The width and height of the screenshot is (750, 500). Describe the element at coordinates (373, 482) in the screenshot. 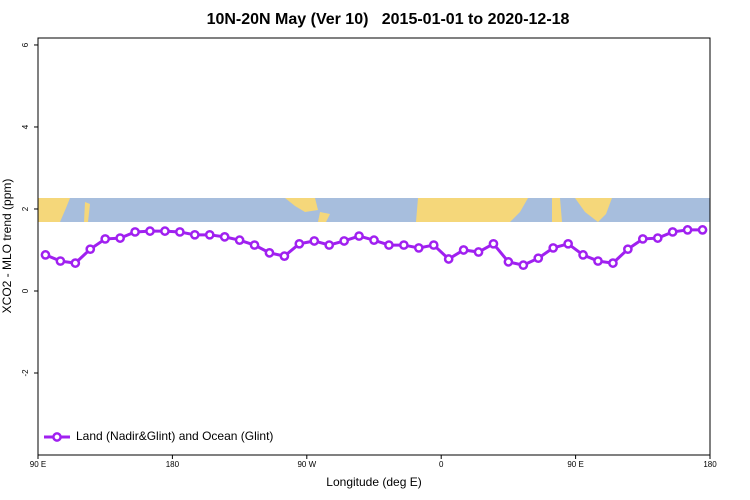

I see `x-axis-label: Longitude (deg E)` at that location.